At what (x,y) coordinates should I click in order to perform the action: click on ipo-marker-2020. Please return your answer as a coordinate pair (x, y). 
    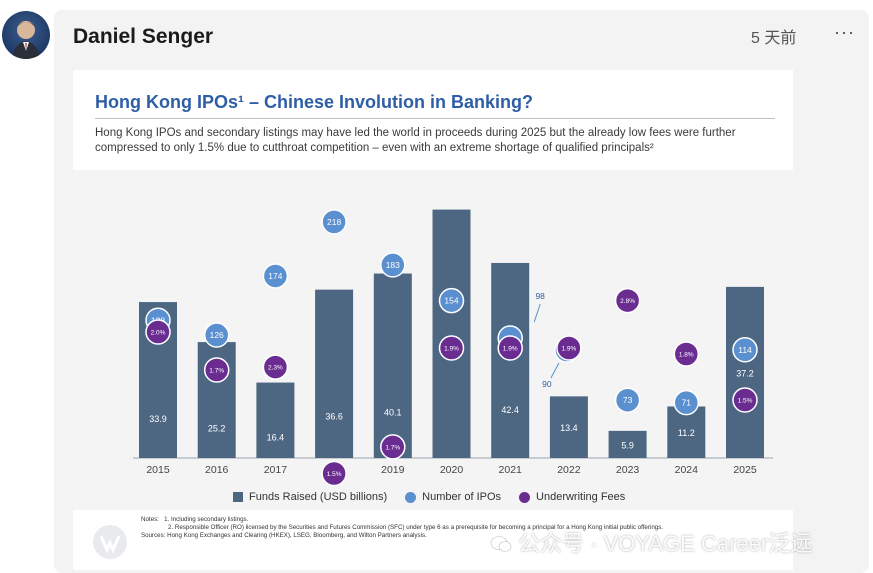
    Looking at the image, I should click on (451, 300).